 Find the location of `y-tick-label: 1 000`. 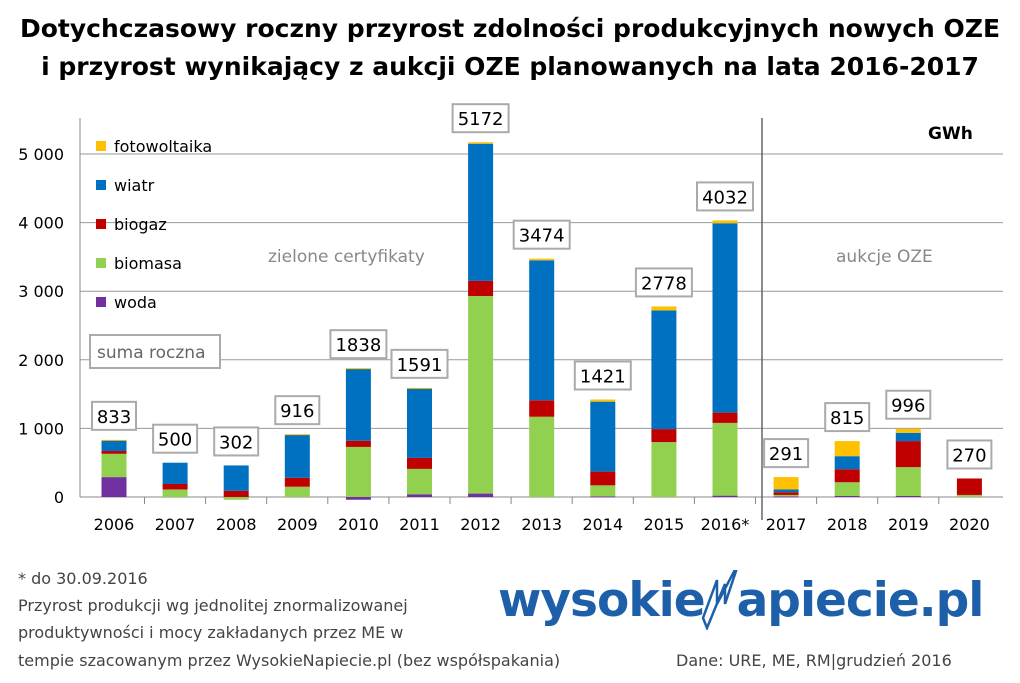

y-tick-label: 1 000 is located at coordinates (41, 428).